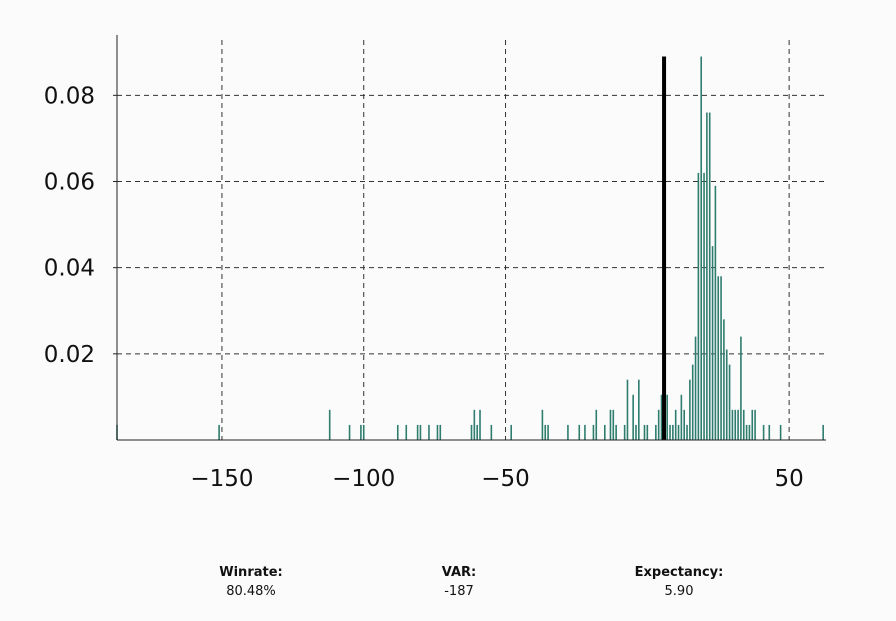 Image resolution: width=896 pixels, height=621 pixels. I want to click on y-tick-label: 0.02, so click(69, 355).